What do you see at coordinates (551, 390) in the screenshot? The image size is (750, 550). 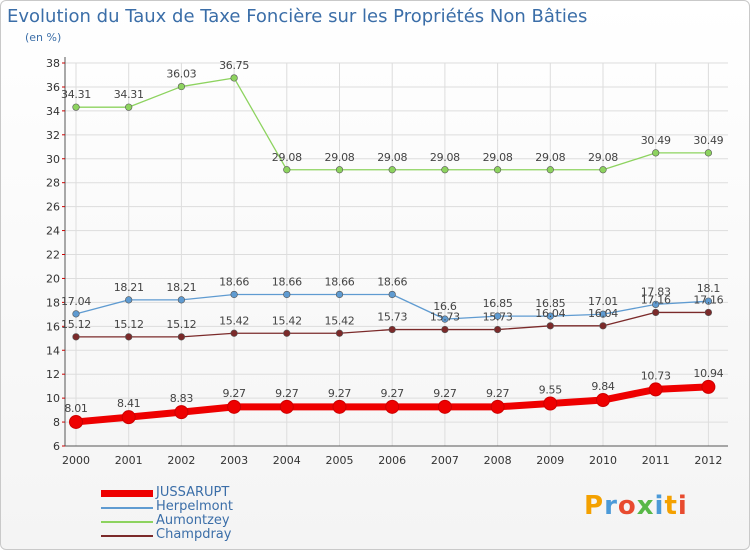 I see `data-label: 9.55` at bounding box center [551, 390].